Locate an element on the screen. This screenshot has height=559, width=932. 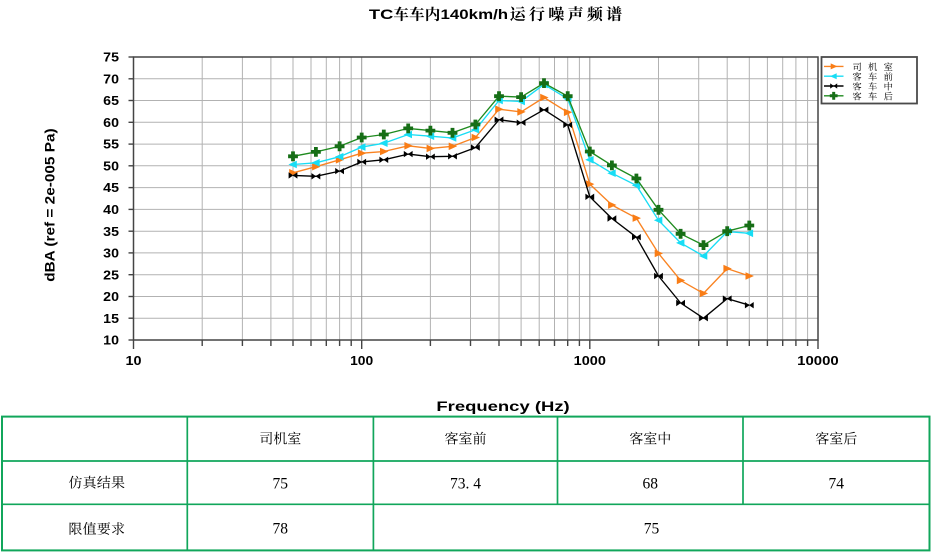
svg-text: 74 is located at coordinates (837, 484).